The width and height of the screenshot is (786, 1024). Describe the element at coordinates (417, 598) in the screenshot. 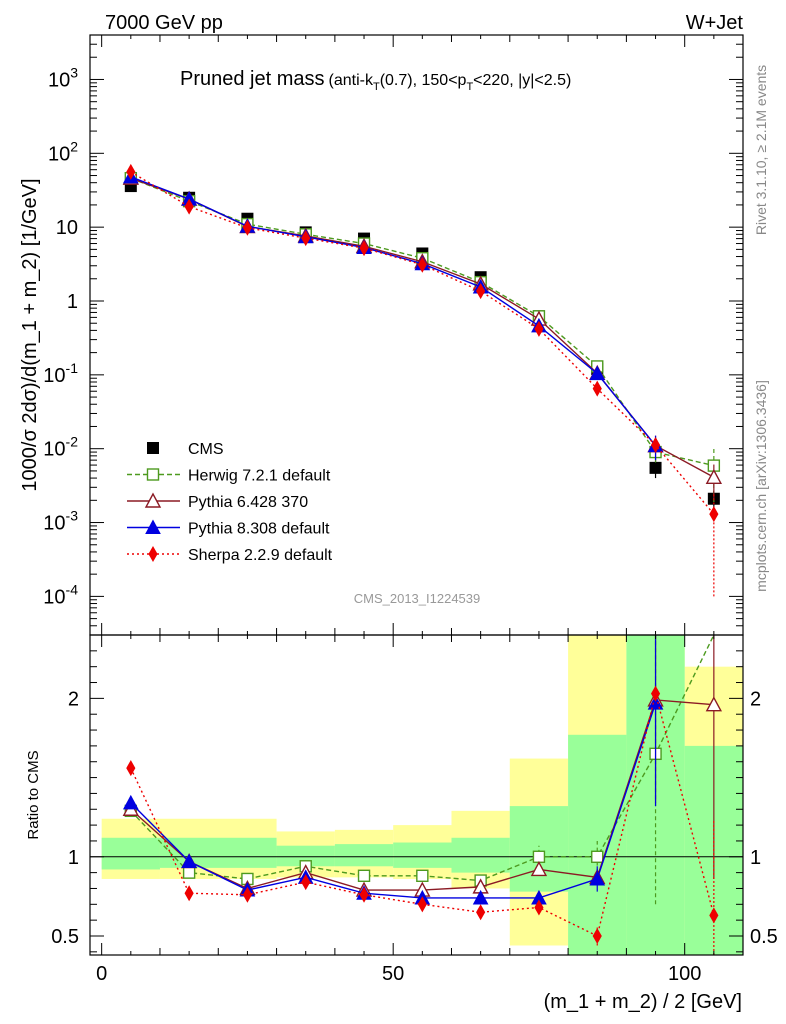

I see `analysis-watermark: CMS_2013_I1224539` at that location.